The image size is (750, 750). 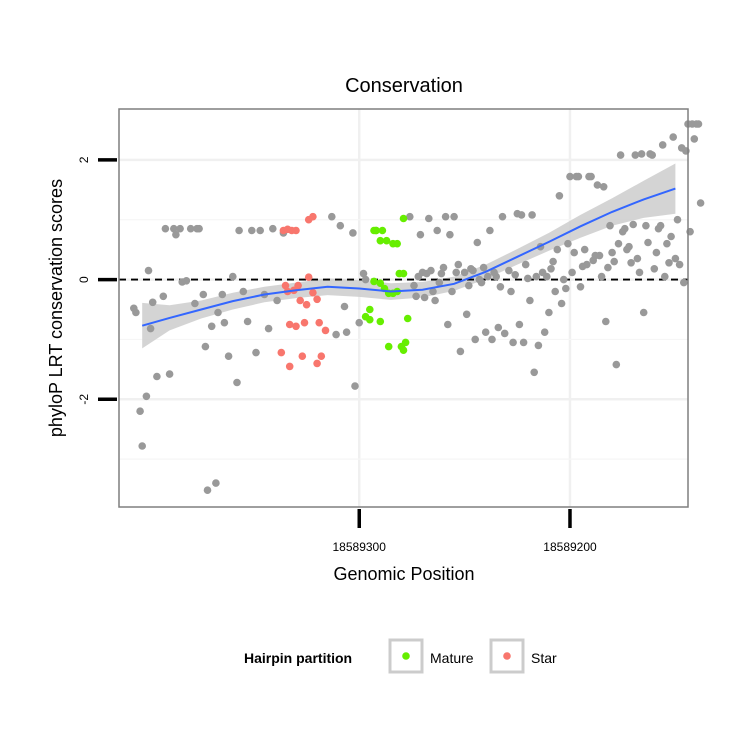 What do you see at coordinates (84, 159) in the screenshot?
I see `y-tick-label-2: 2` at bounding box center [84, 159].